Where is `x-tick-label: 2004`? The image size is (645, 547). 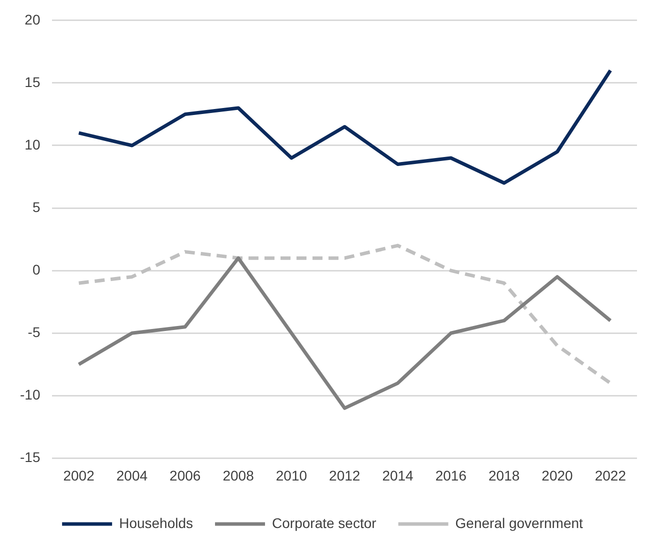 x-tick-label: 2004 is located at coordinates (132, 475).